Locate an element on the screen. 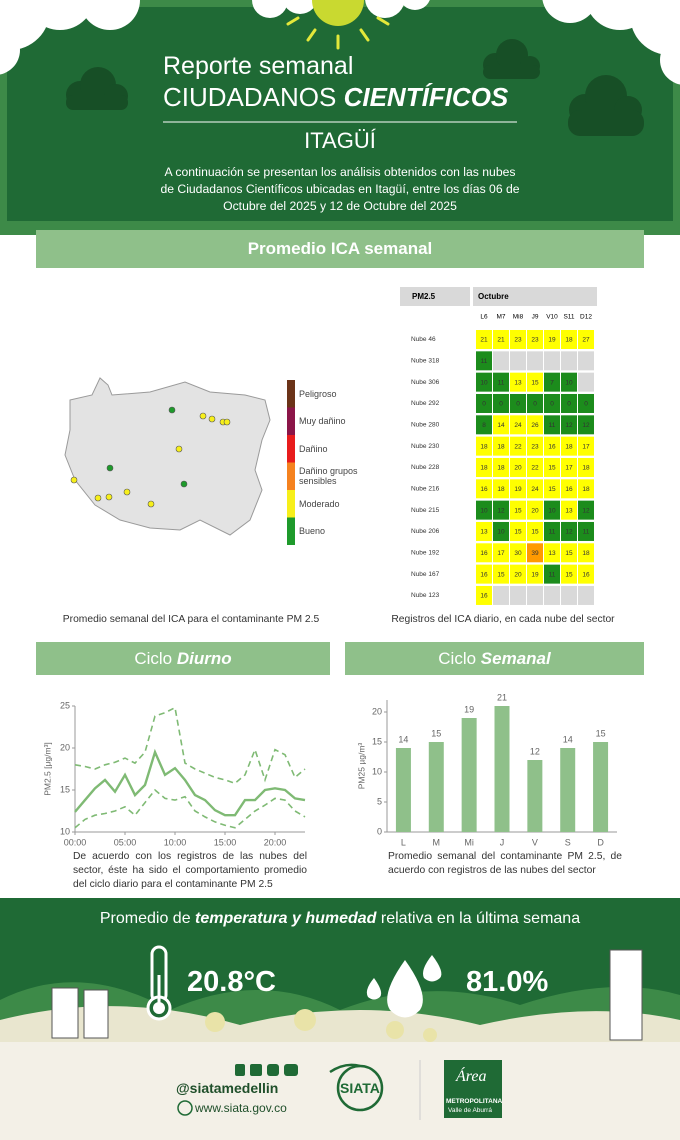 The image size is (680, 1140). x-tick-label: M is located at coordinates (437, 842).